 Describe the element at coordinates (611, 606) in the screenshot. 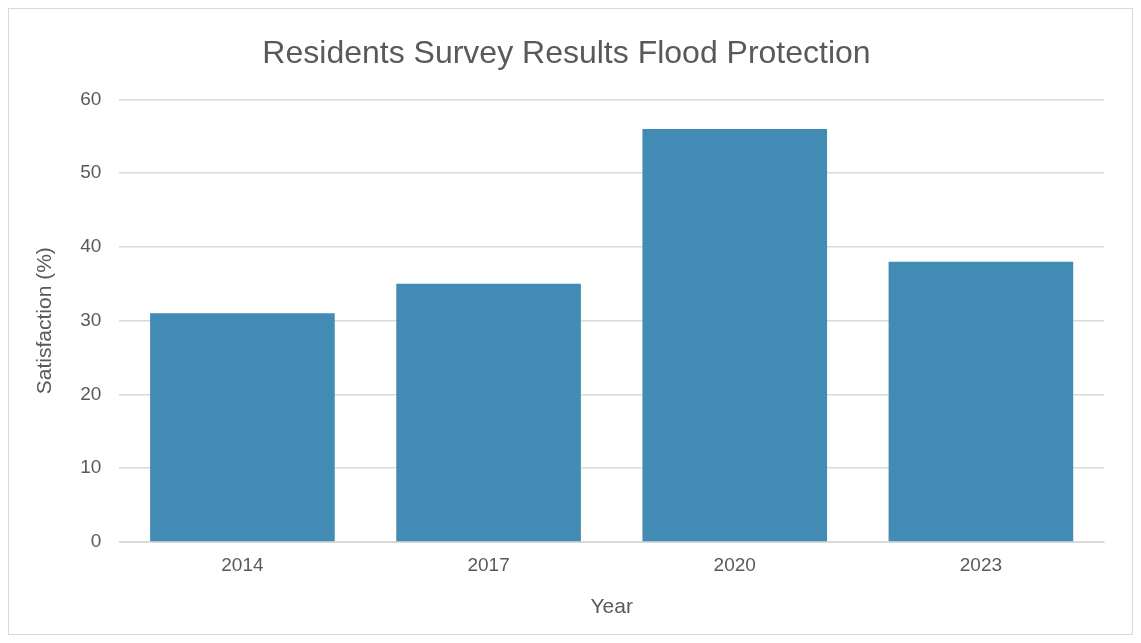

I see `x-axis-title: Year` at that location.